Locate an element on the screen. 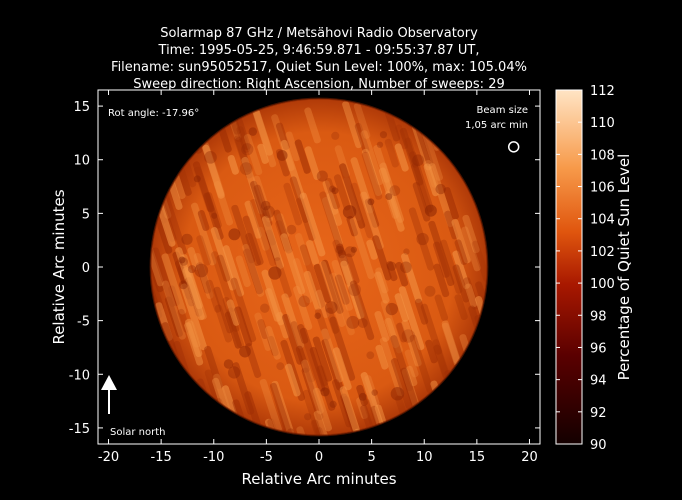 The height and width of the screenshot is (500, 682). colorbar-ticks: 90 92 94 96 98 100 102 104 106 108 110 112 is located at coordinates (585, 268).